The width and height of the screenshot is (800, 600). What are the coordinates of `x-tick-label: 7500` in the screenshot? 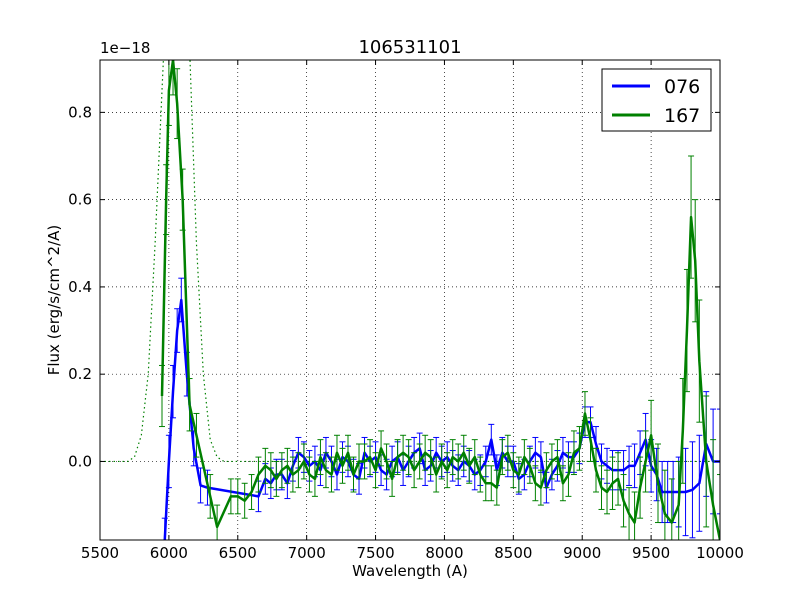 It's located at (375, 553).